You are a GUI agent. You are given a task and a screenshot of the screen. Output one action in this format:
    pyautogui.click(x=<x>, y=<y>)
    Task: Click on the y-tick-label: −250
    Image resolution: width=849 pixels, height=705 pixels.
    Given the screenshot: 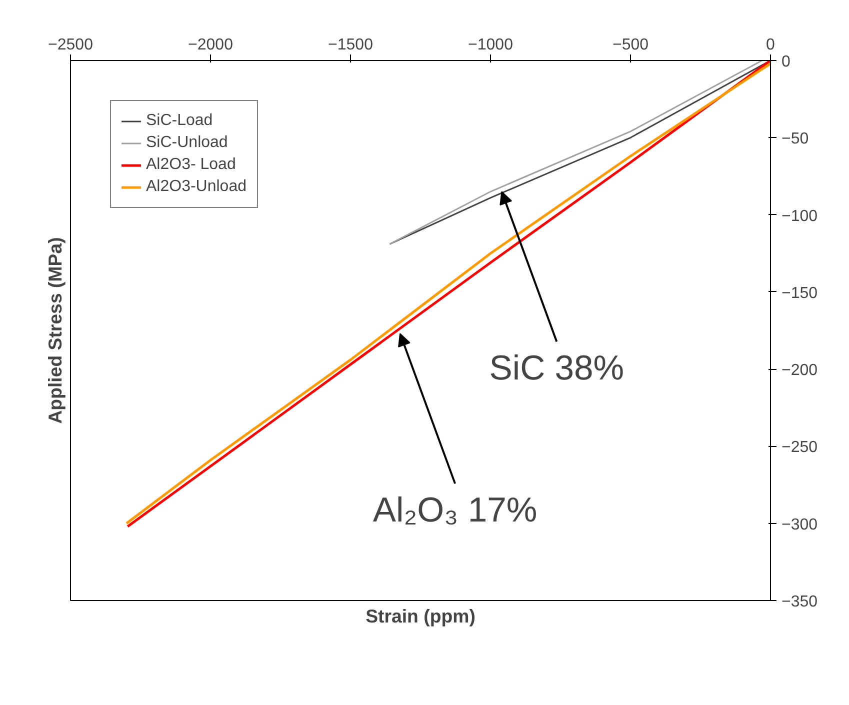 What is the action you would take?
    pyautogui.click(x=800, y=447)
    